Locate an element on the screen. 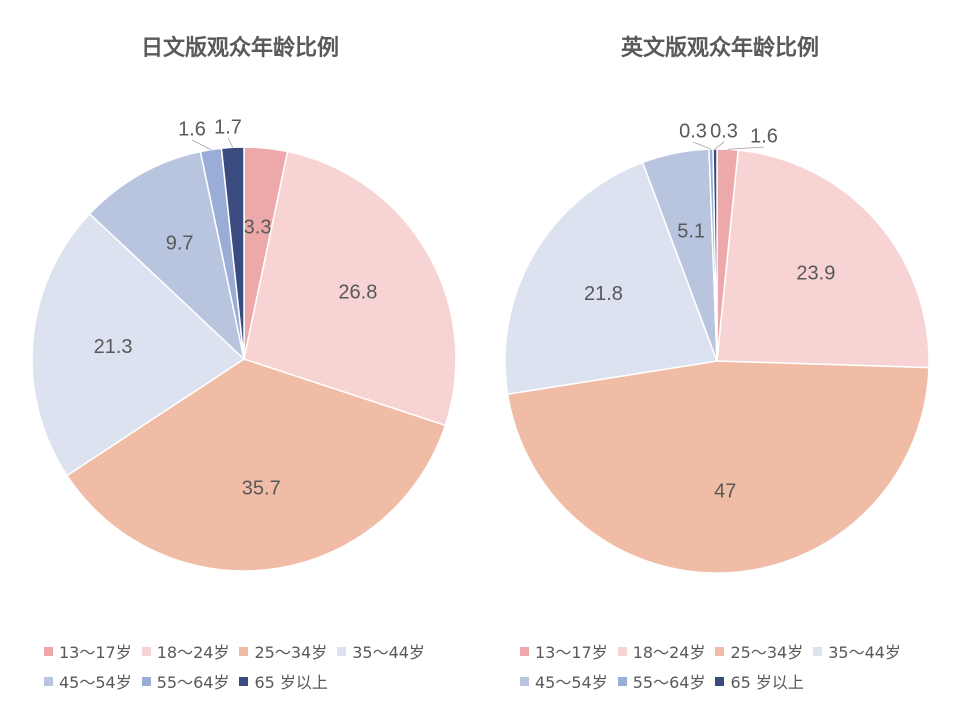 The image size is (960, 720). data-label: 3.3 is located at coordinates (258, 228).